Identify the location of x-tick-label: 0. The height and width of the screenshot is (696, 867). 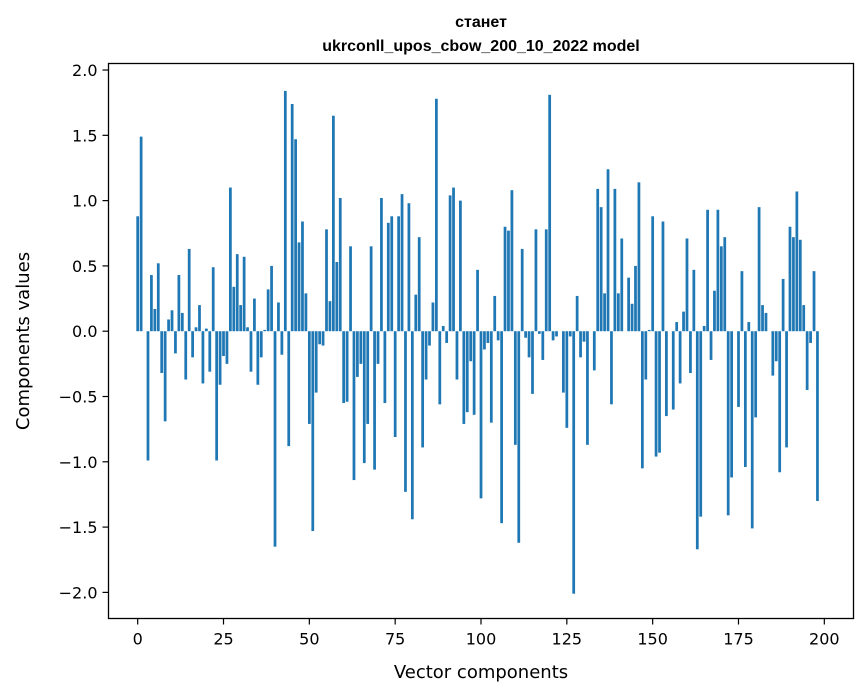
(138, 639).